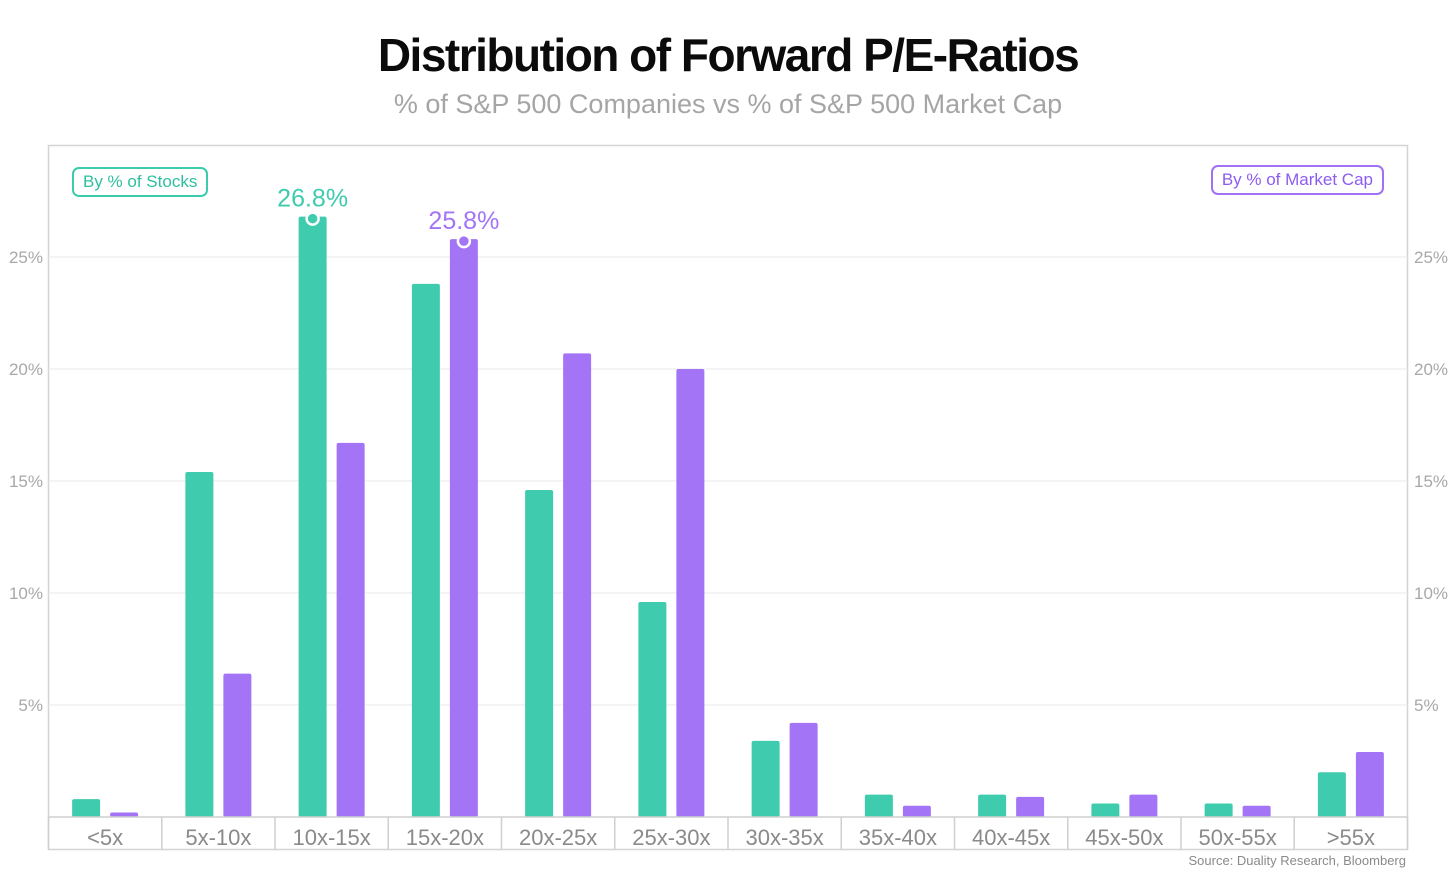 The height and width of the screenshot is (874, 1456). What do you see at coordinates (558, 837) in the screenshot?
I see `x-tick-label: 20x-25x` at bounding box center [558, 837].